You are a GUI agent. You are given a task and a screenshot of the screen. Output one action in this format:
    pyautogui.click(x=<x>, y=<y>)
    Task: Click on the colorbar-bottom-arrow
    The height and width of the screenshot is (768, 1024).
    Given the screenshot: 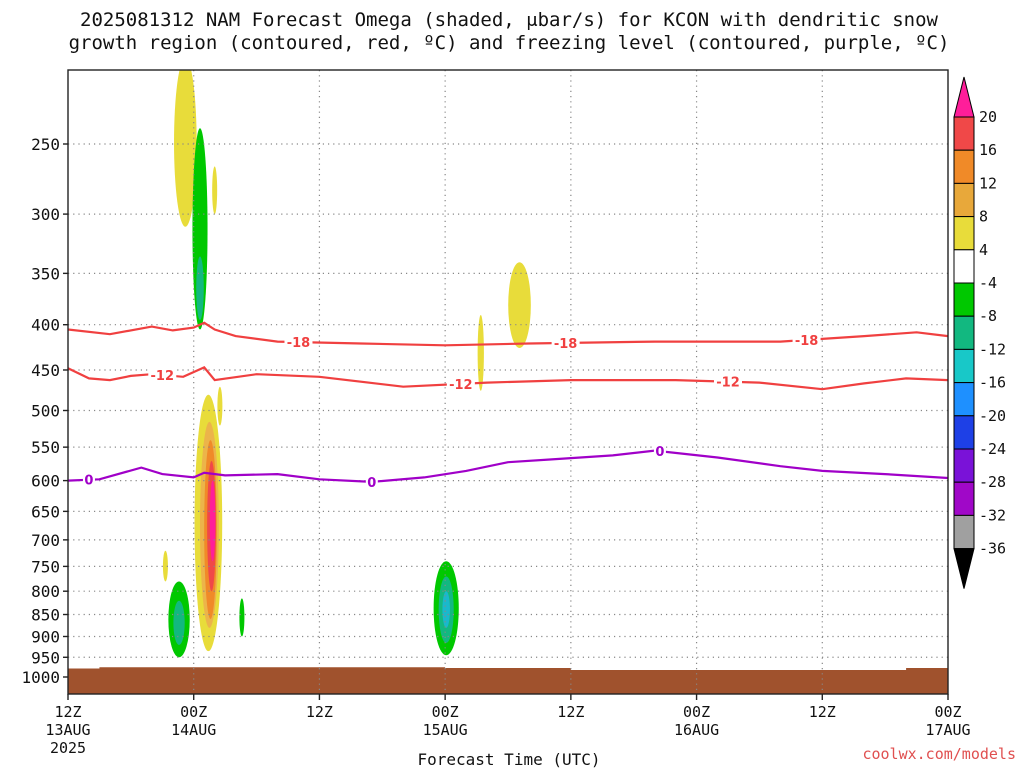 What is the action you would take?
    pyautogui.click(x=964, y=568)
    